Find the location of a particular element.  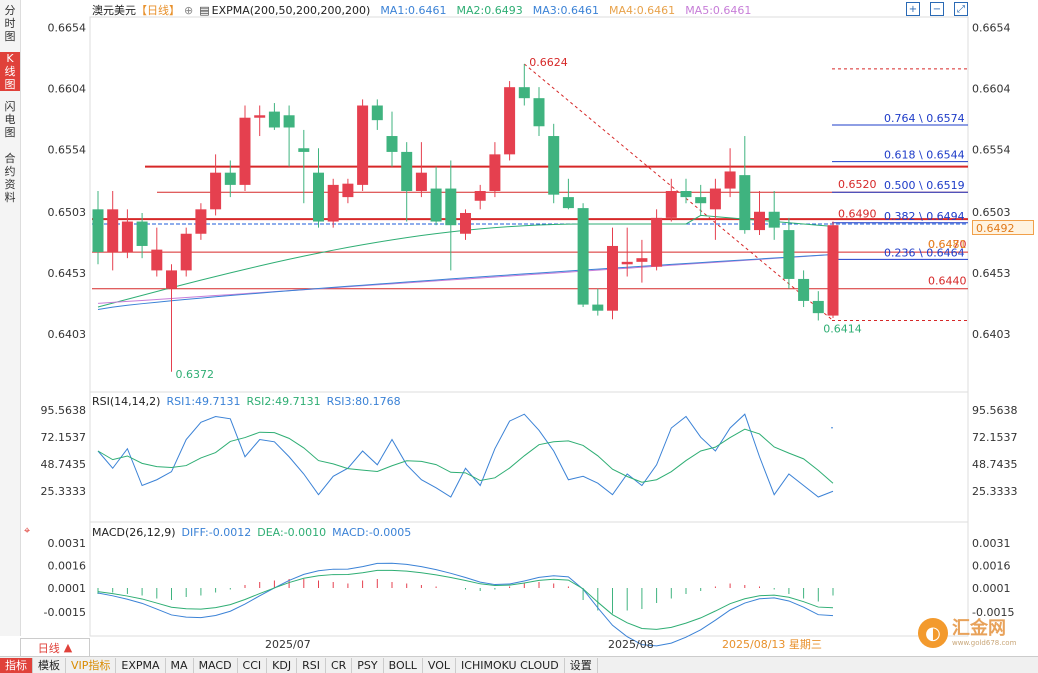

bottom-tab-1: 模板 is located at coordinates (49, 665).